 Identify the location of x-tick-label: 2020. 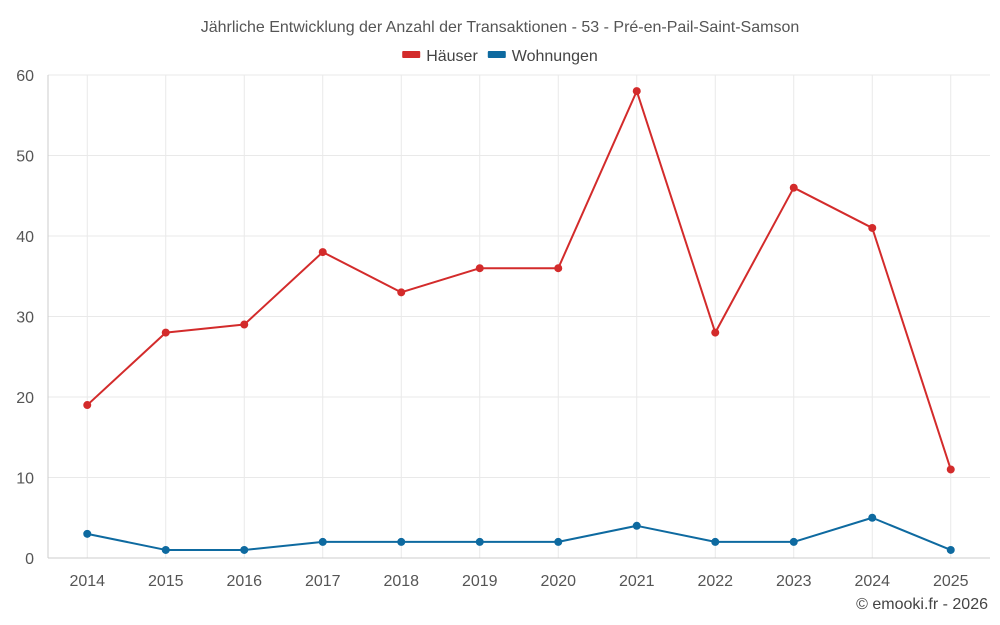
(558, 581).